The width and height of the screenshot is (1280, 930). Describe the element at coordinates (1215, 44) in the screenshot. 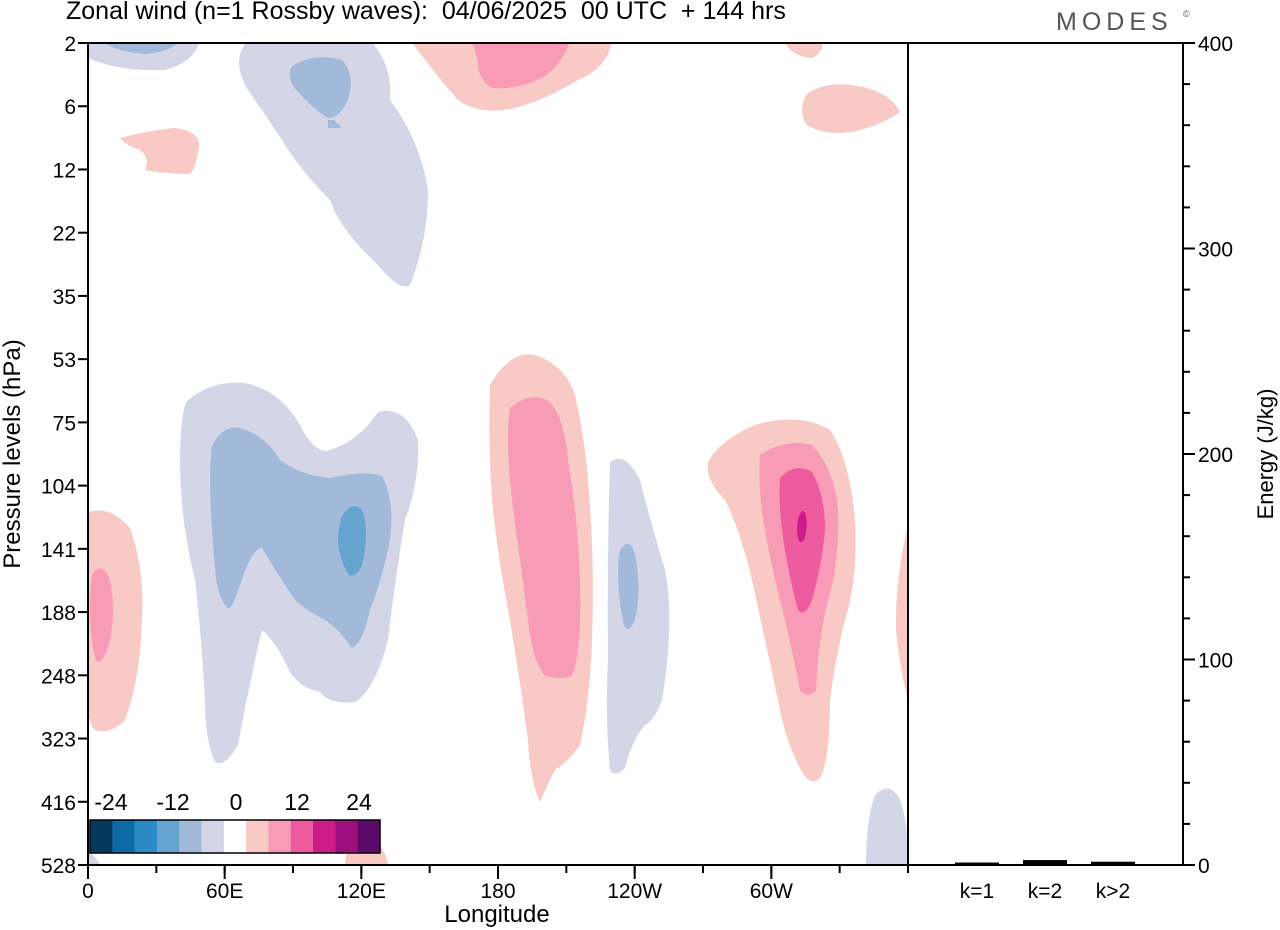

I see `energy-tick-label: 400` at that location.